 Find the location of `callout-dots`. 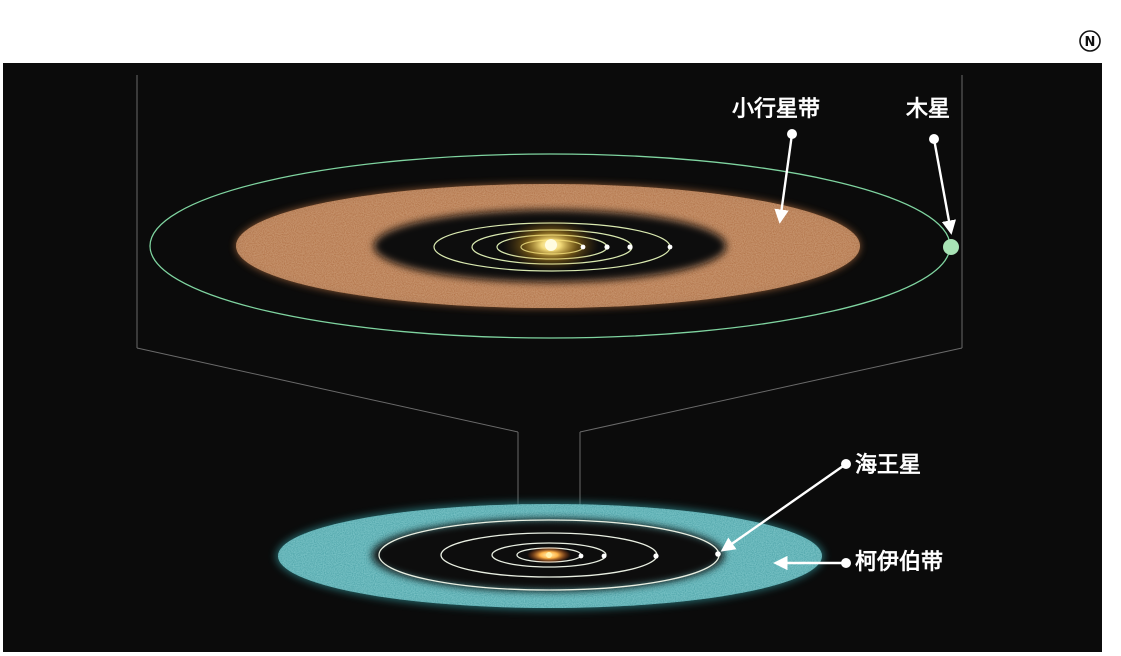

callout-dots is located at coordinates (863, 348).